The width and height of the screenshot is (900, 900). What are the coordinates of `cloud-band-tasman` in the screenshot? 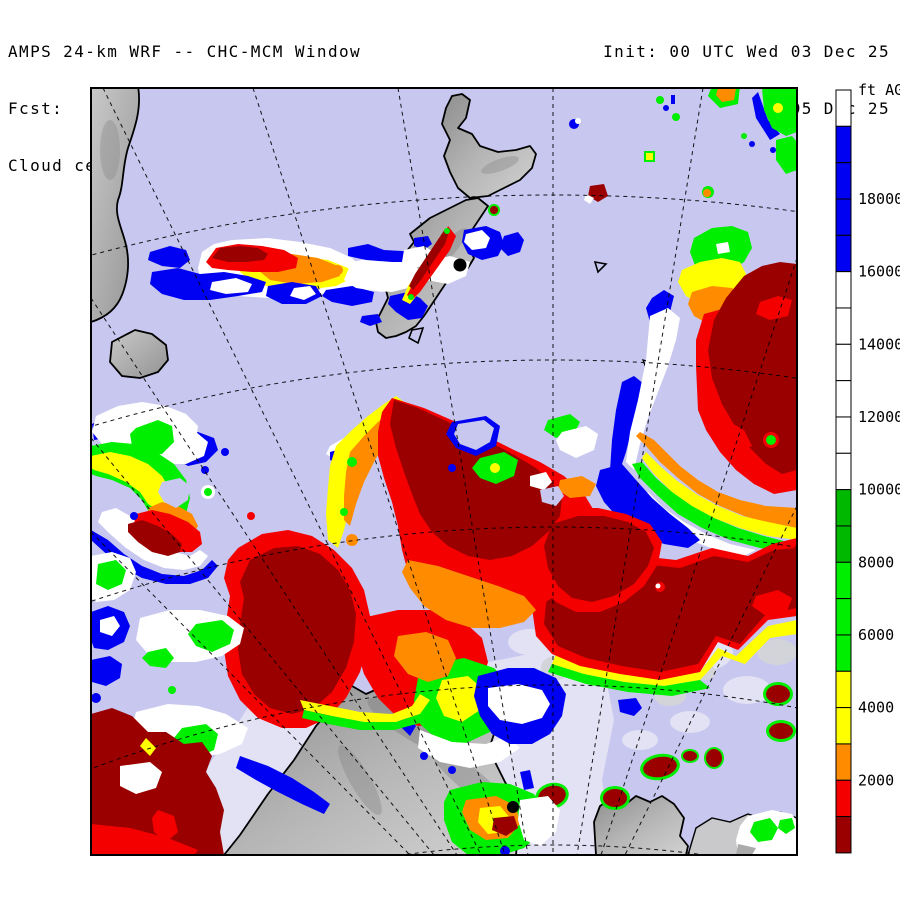 It's located at (309, 282).